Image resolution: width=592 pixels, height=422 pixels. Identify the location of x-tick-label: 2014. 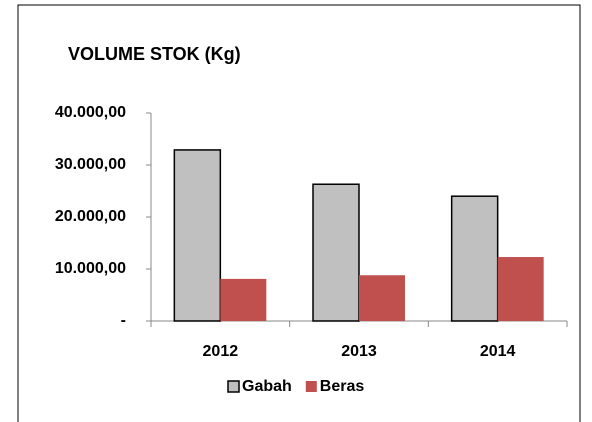
(498, 351).